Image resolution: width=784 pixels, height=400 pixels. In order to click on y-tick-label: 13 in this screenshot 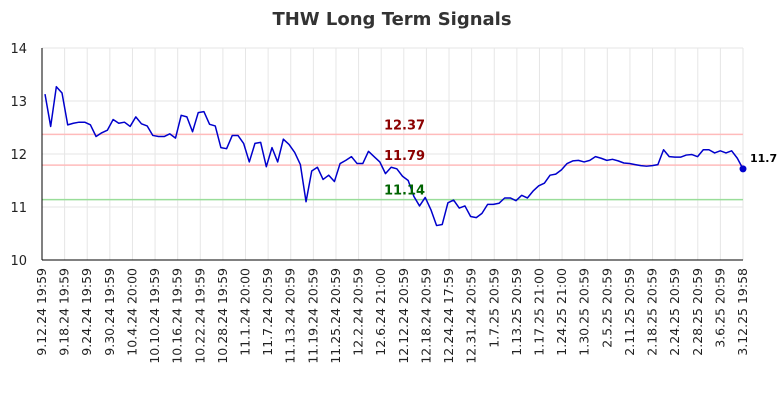, I will do `click(18, 102)`.